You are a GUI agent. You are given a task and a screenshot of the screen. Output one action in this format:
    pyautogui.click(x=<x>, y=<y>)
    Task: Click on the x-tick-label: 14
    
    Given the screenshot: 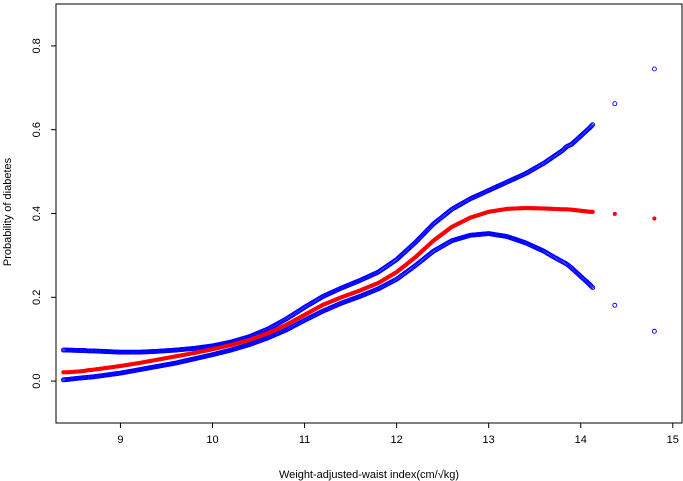 What is the action you would take?
    pyautogui.click(x=581, y=440)
    